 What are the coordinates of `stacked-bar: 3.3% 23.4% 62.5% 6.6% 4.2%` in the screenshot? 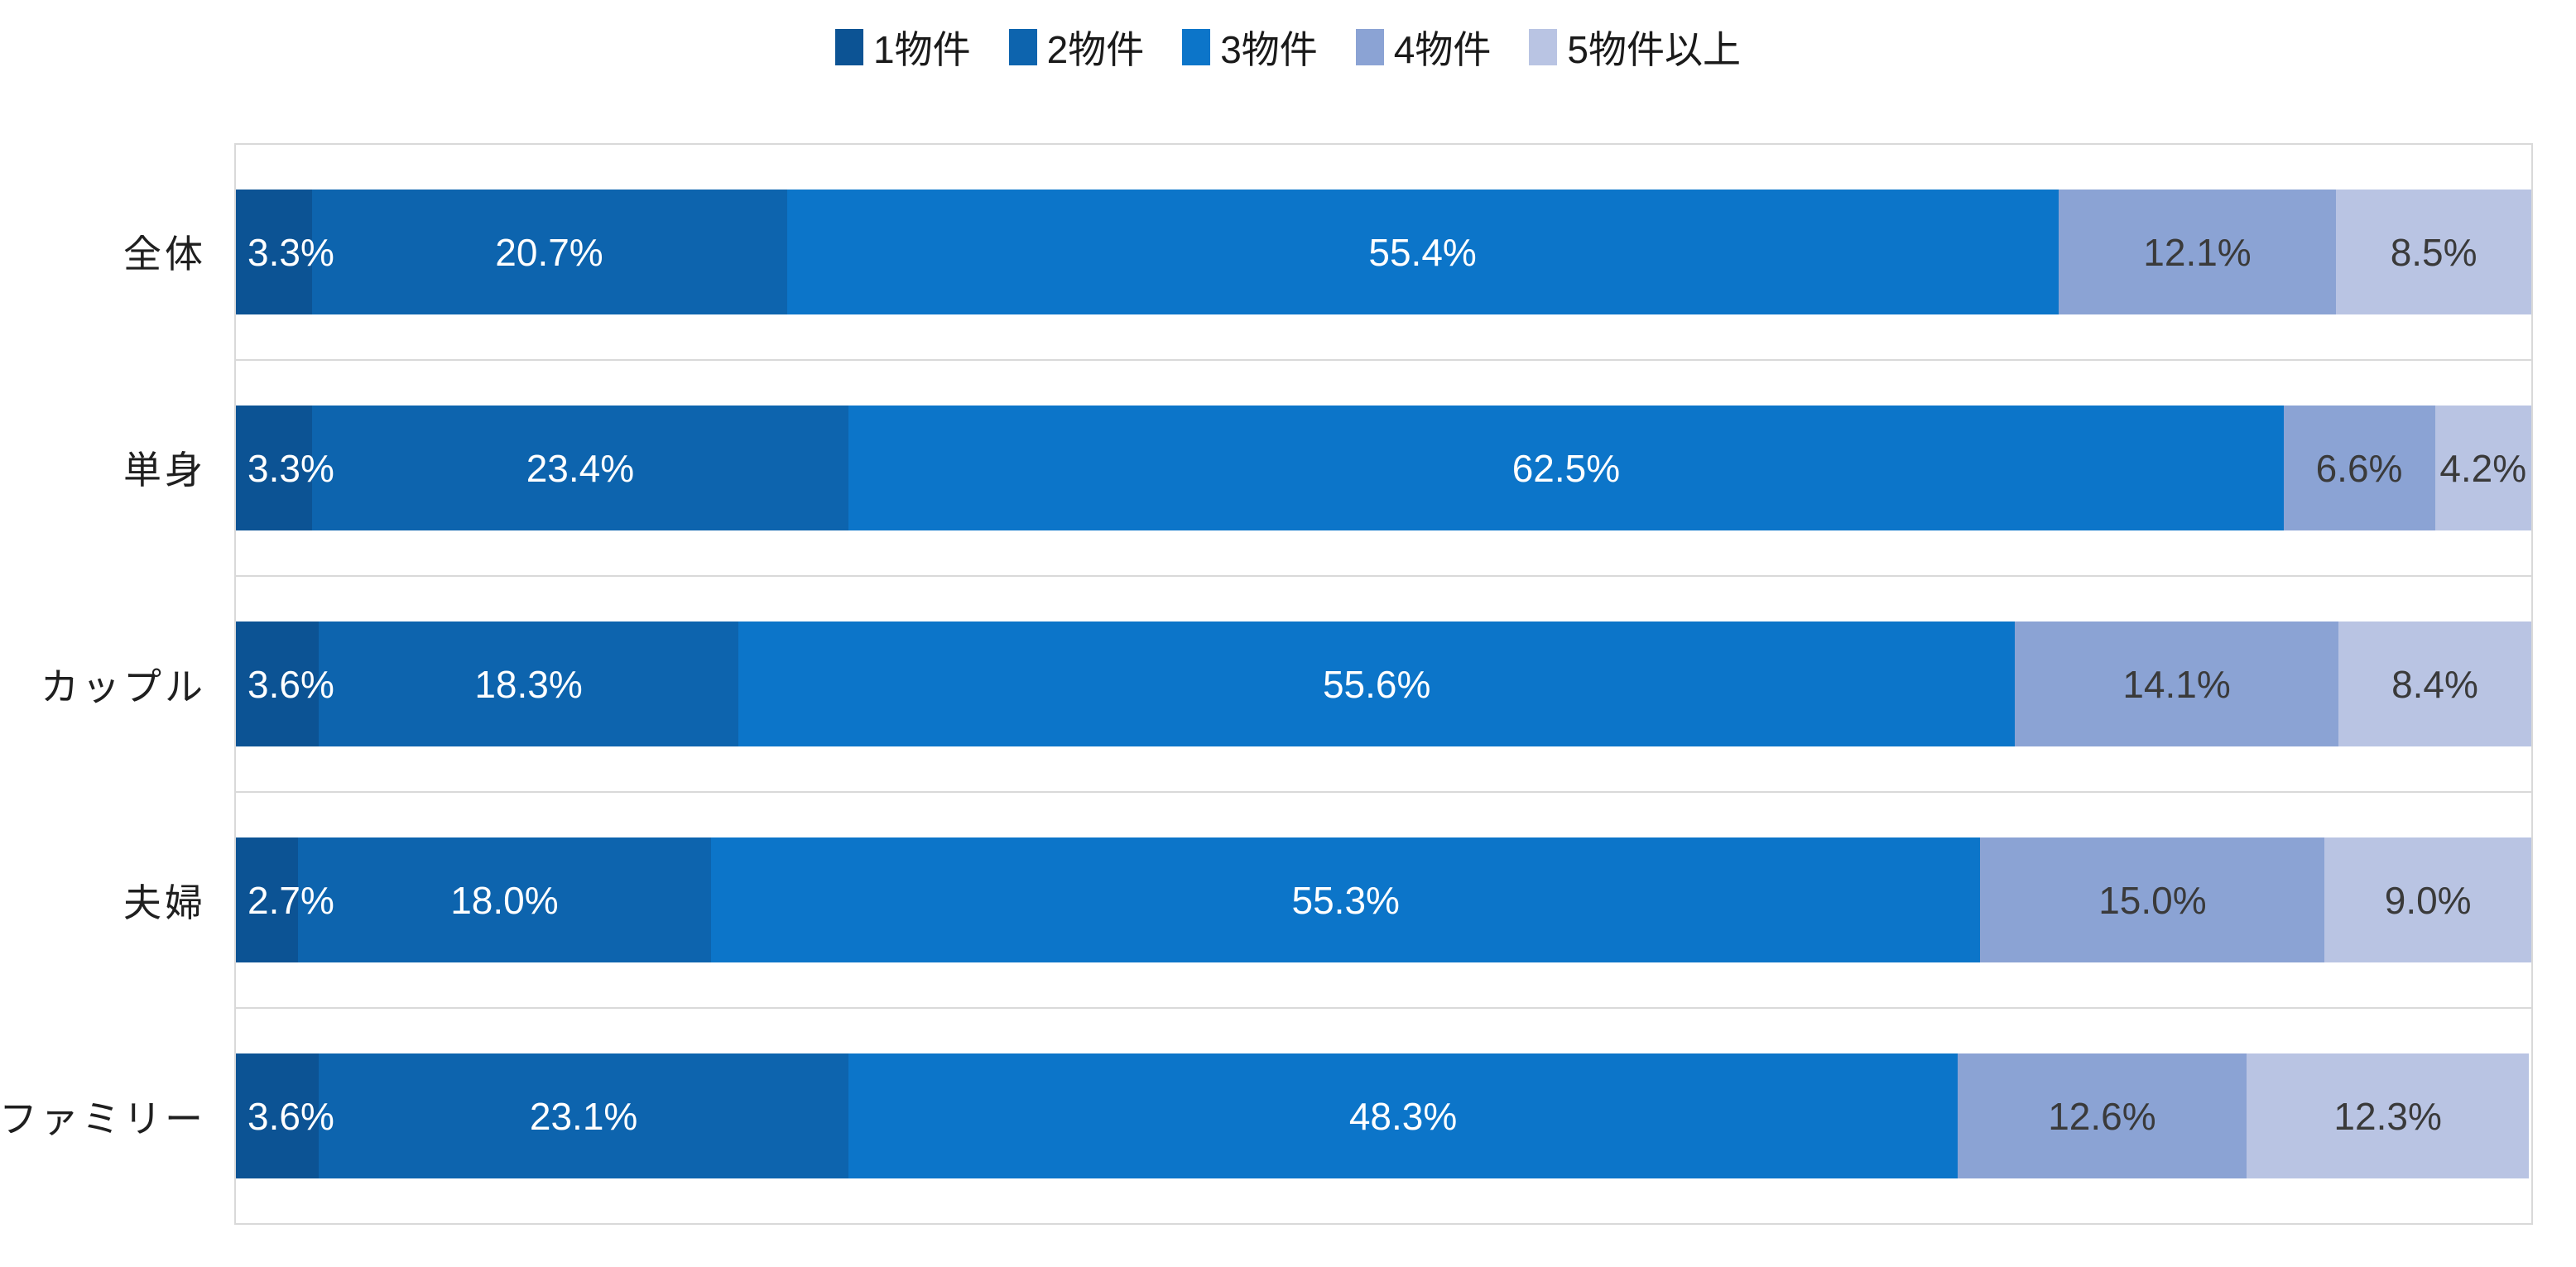 It's located at (1383, 468).